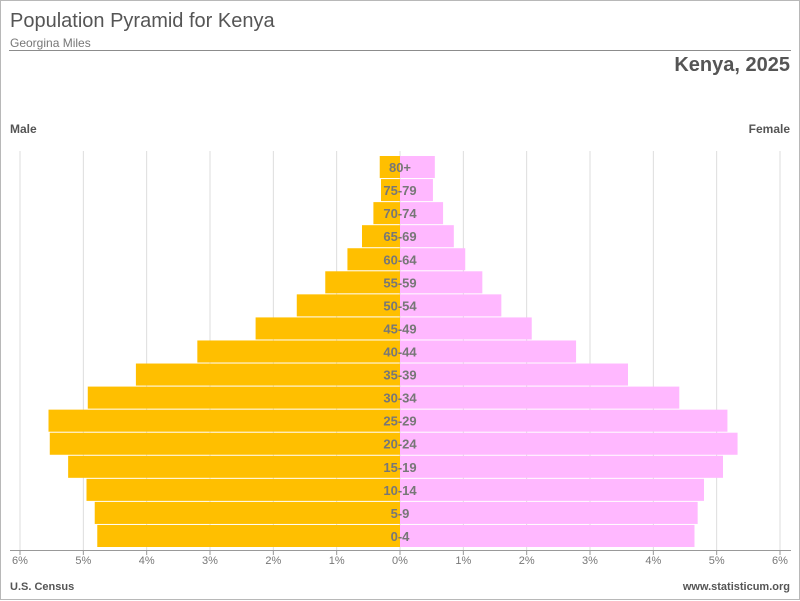 This screenshot has height=601, width=800. What do you see at coordinates (400, 490) in the screenshot?
I see `age-group-label: 10-14` at bounding box center [400, 490].